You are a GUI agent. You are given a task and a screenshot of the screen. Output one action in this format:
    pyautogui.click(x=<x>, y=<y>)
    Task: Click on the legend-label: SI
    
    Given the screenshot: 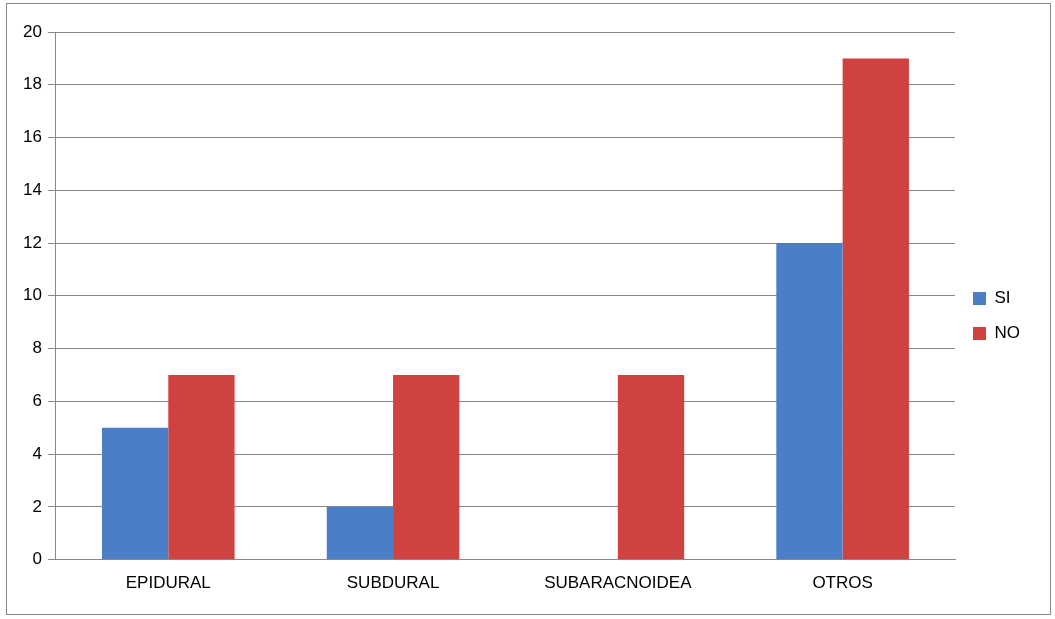 What is the action you would take?
    pyautogui.click(x=1002, y=298)
    